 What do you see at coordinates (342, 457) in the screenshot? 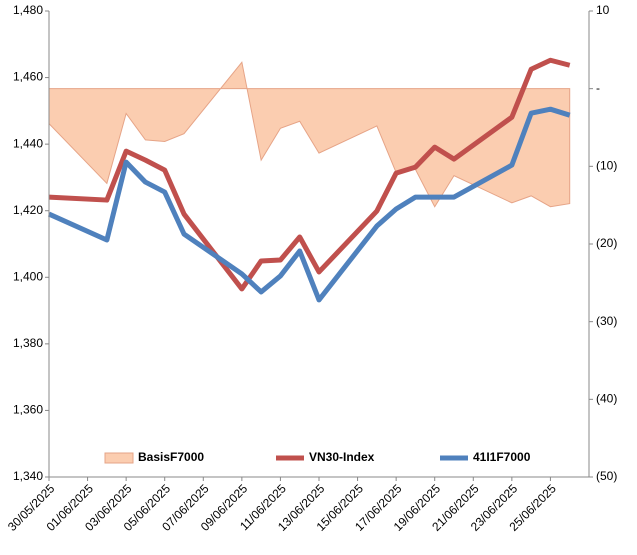
I see `legend-label: VN30-Index` at bounding box center [342, 457].